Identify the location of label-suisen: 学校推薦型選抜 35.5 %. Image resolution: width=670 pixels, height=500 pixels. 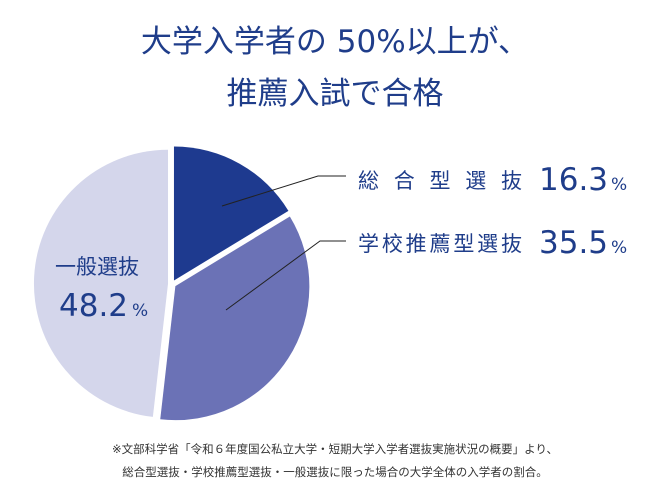
(492, 243).